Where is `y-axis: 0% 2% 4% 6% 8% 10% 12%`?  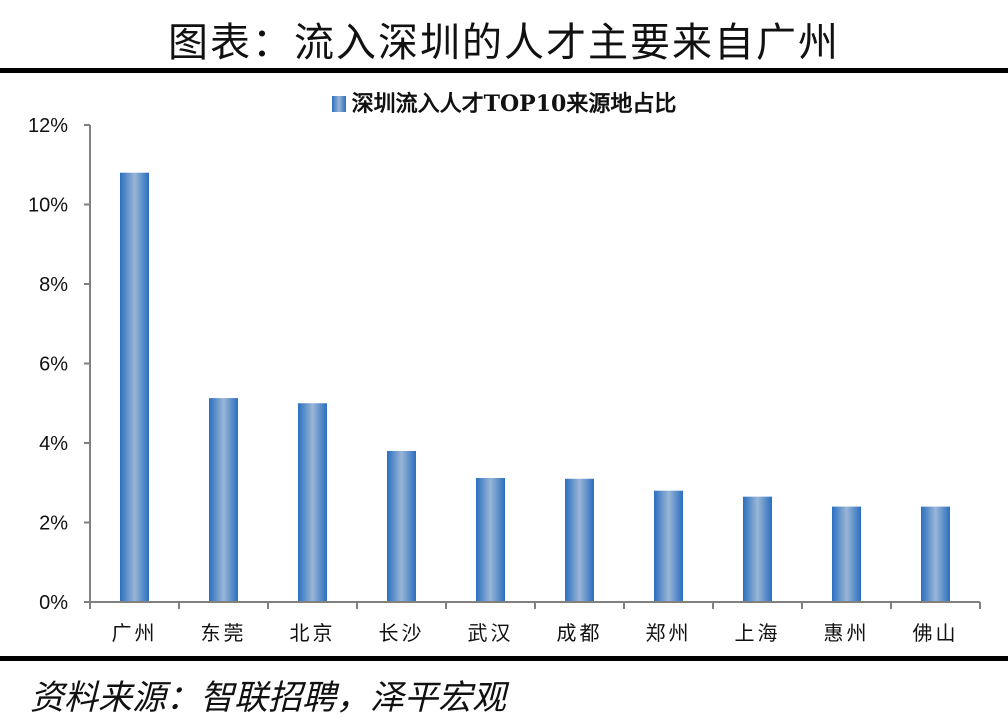
y-axis: 0% 2% 4% 6% 8% 10% 12% is located at coordinates (59, 364).